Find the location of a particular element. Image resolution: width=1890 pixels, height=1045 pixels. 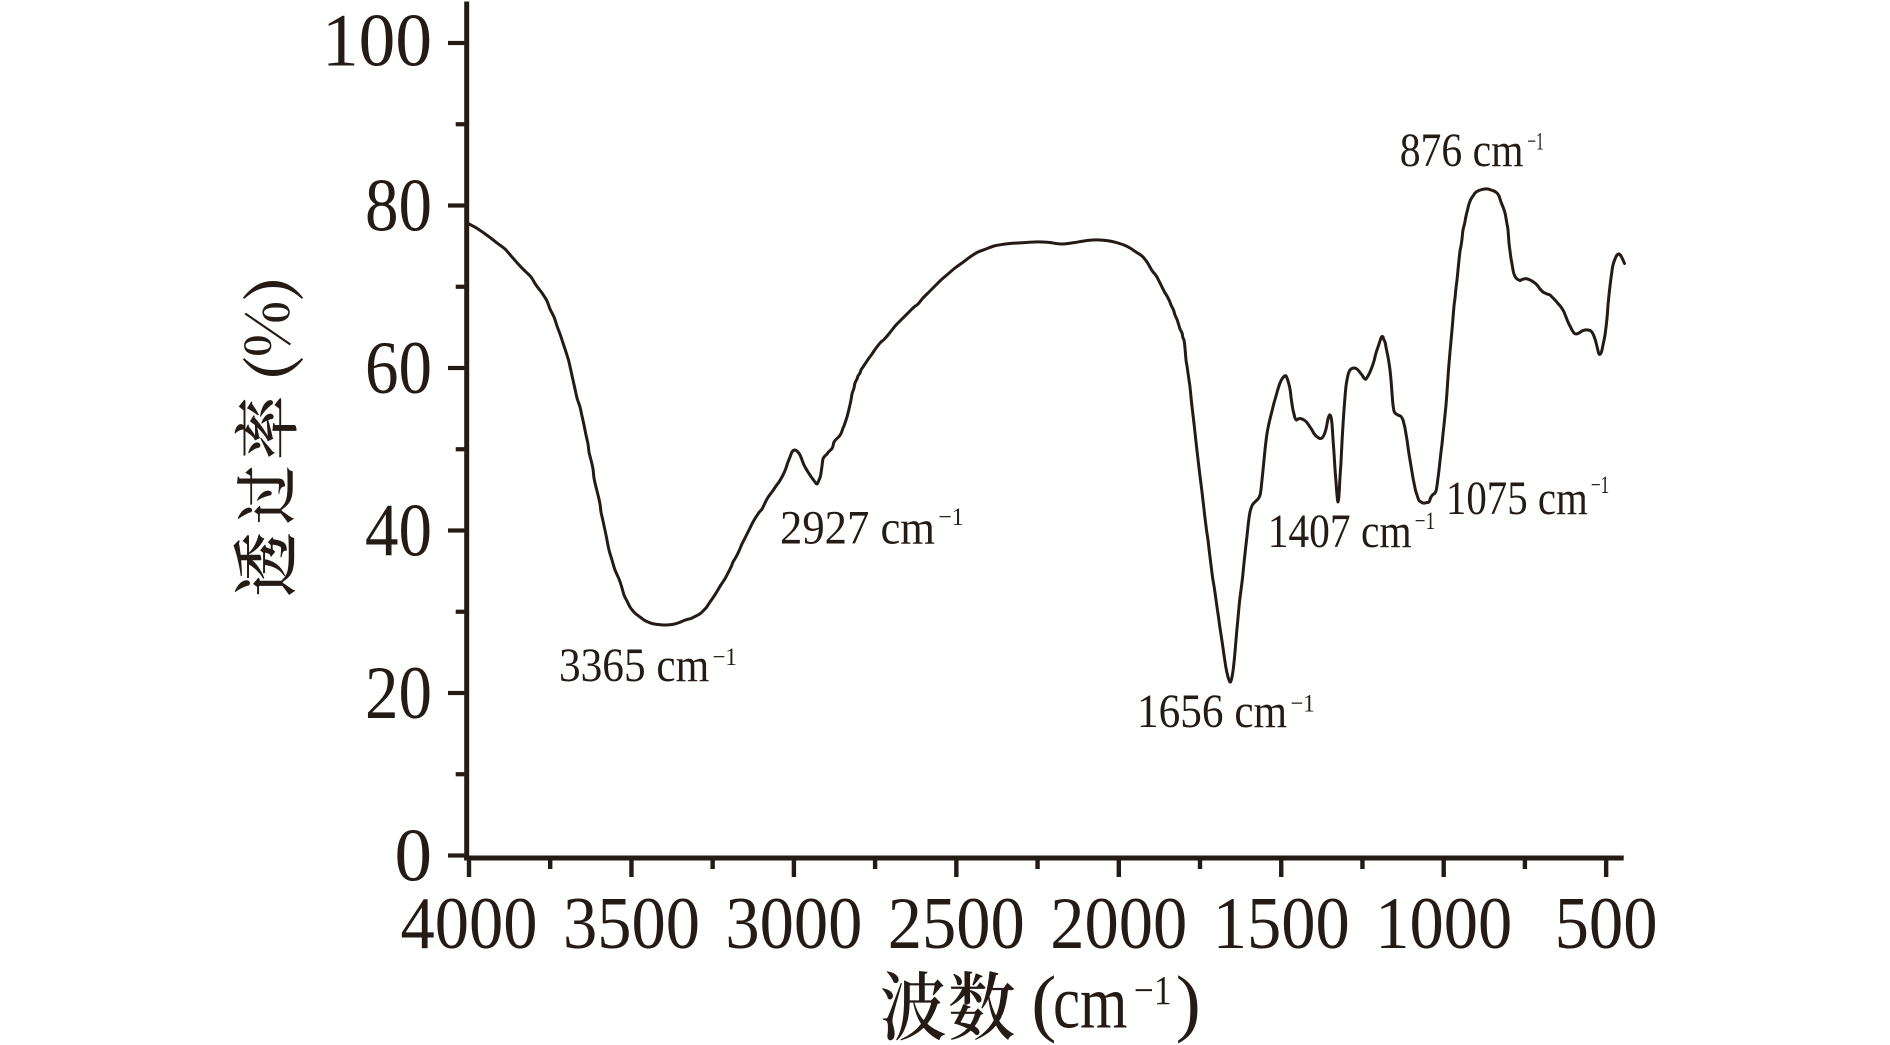

svg-text: 3365 cm is located at coordinates (634, 665).